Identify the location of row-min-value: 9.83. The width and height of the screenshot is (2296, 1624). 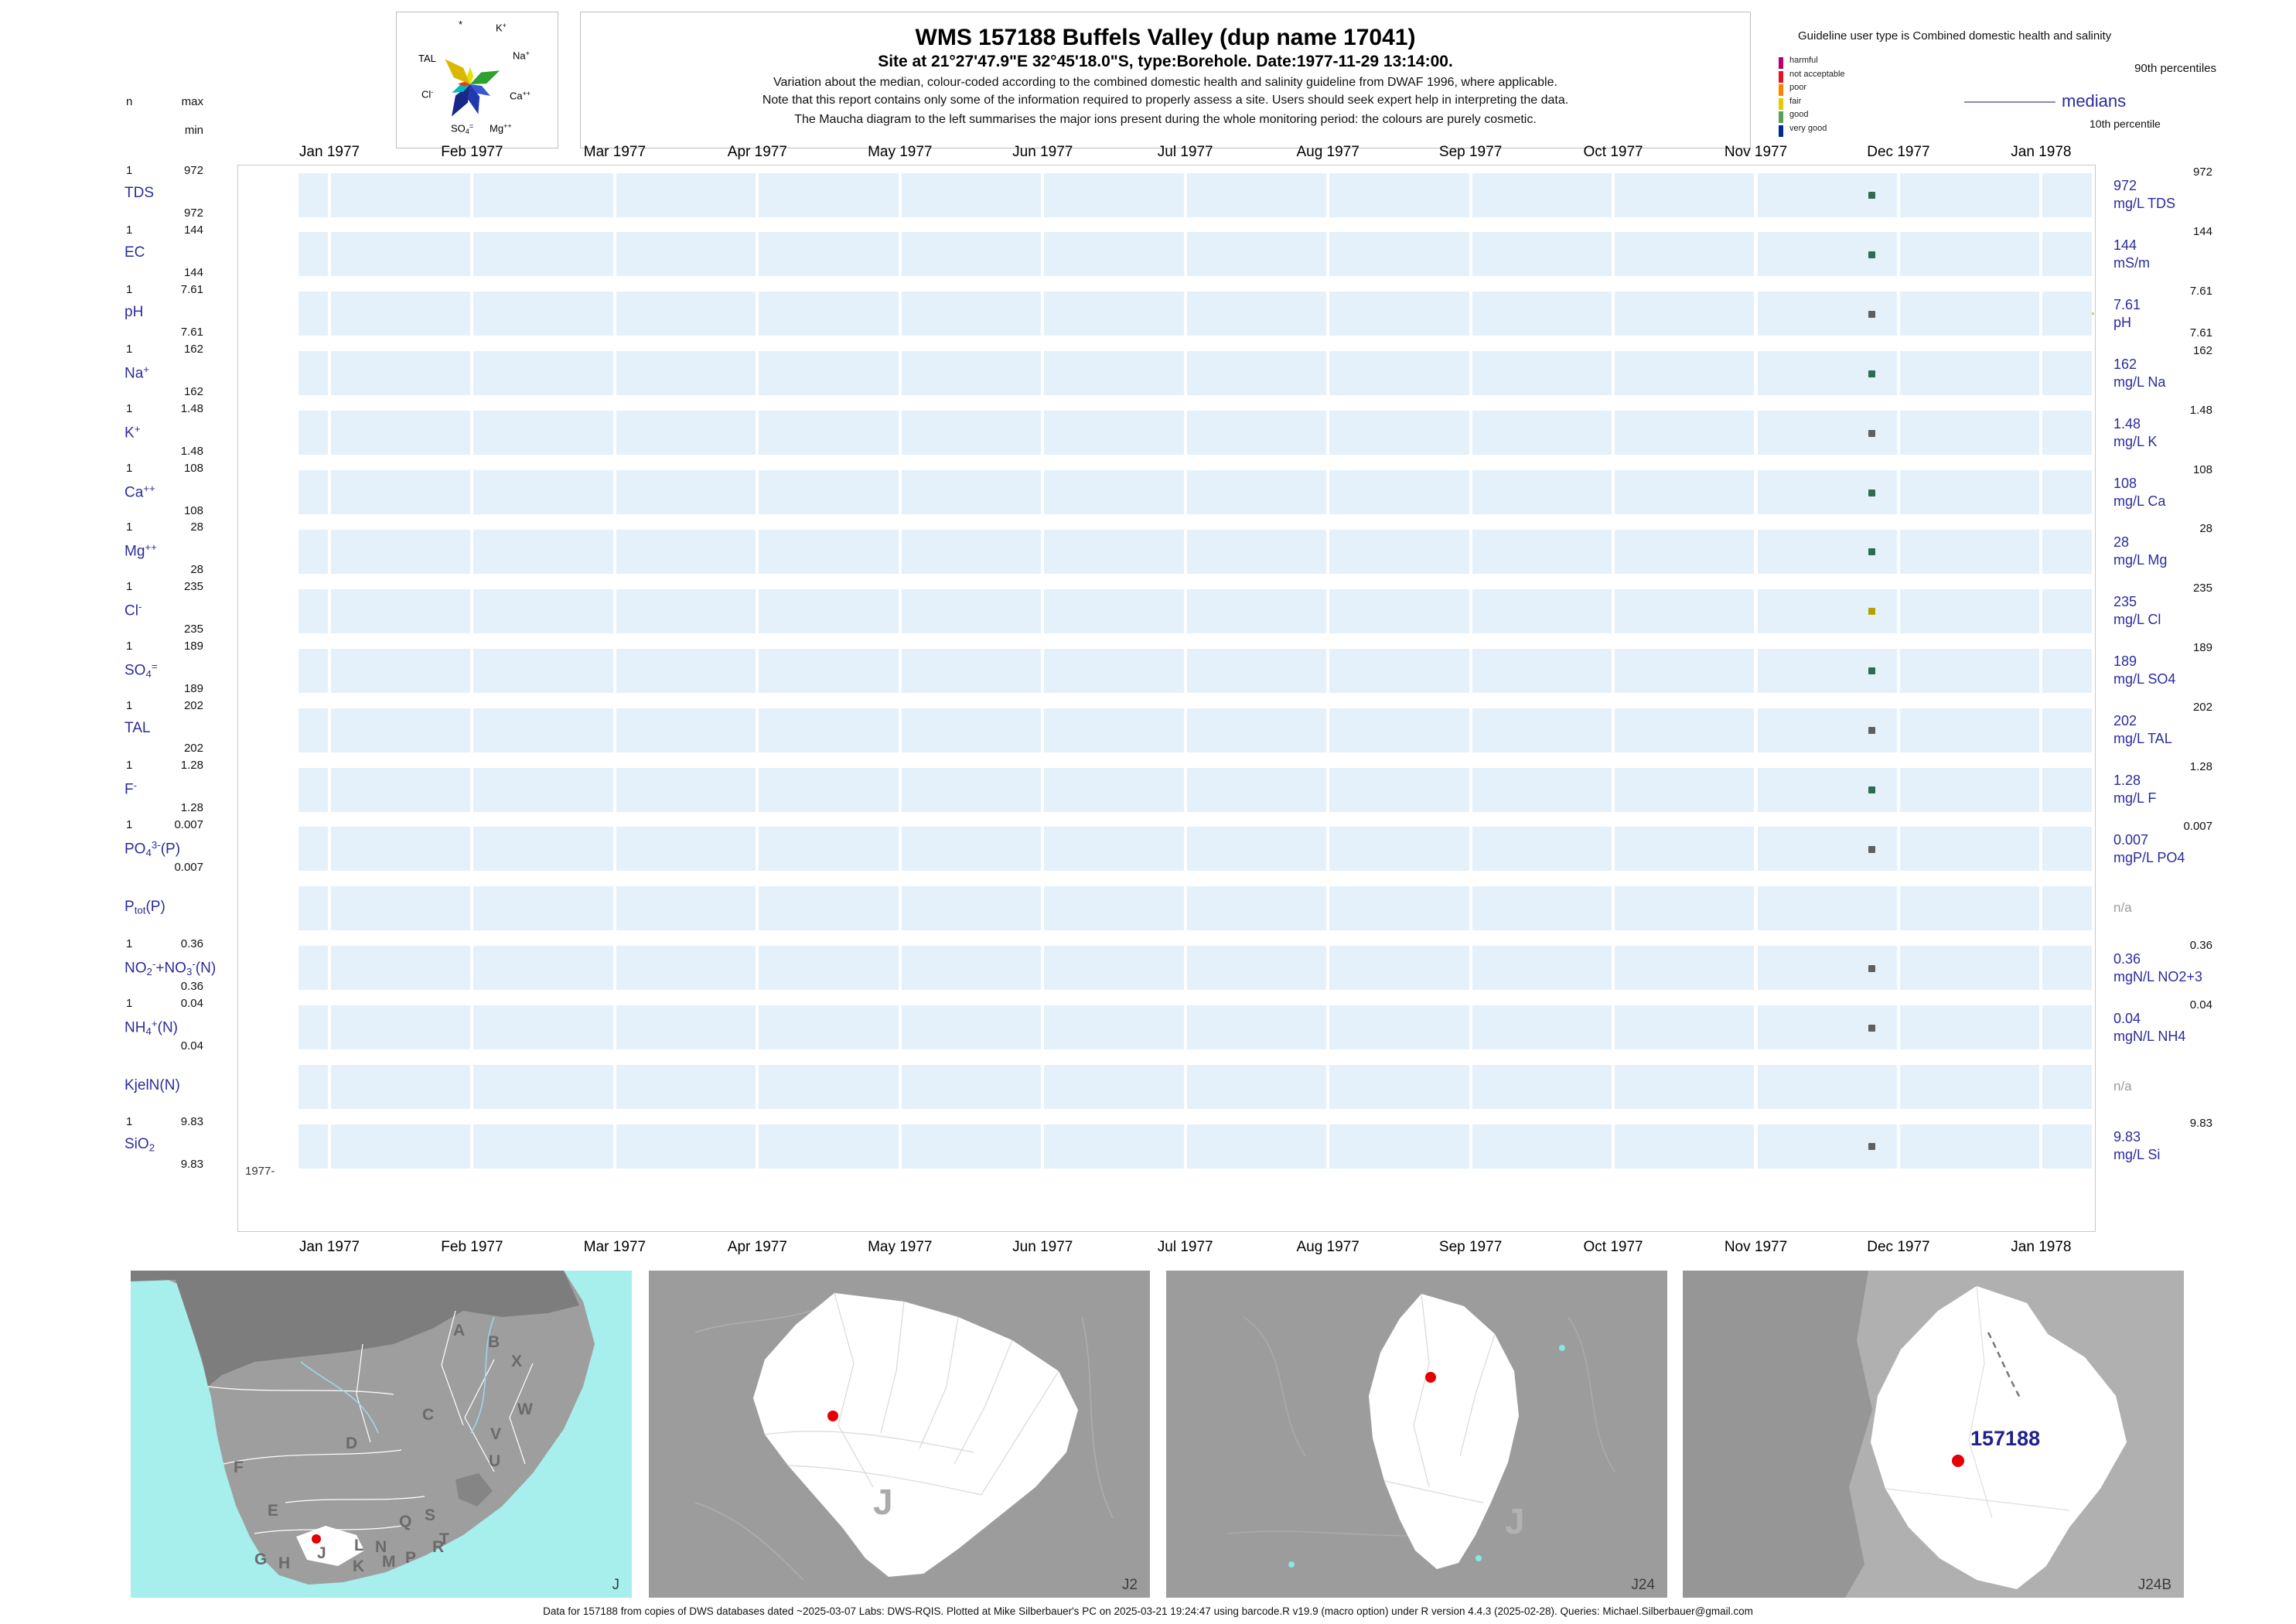
(191, 1165).